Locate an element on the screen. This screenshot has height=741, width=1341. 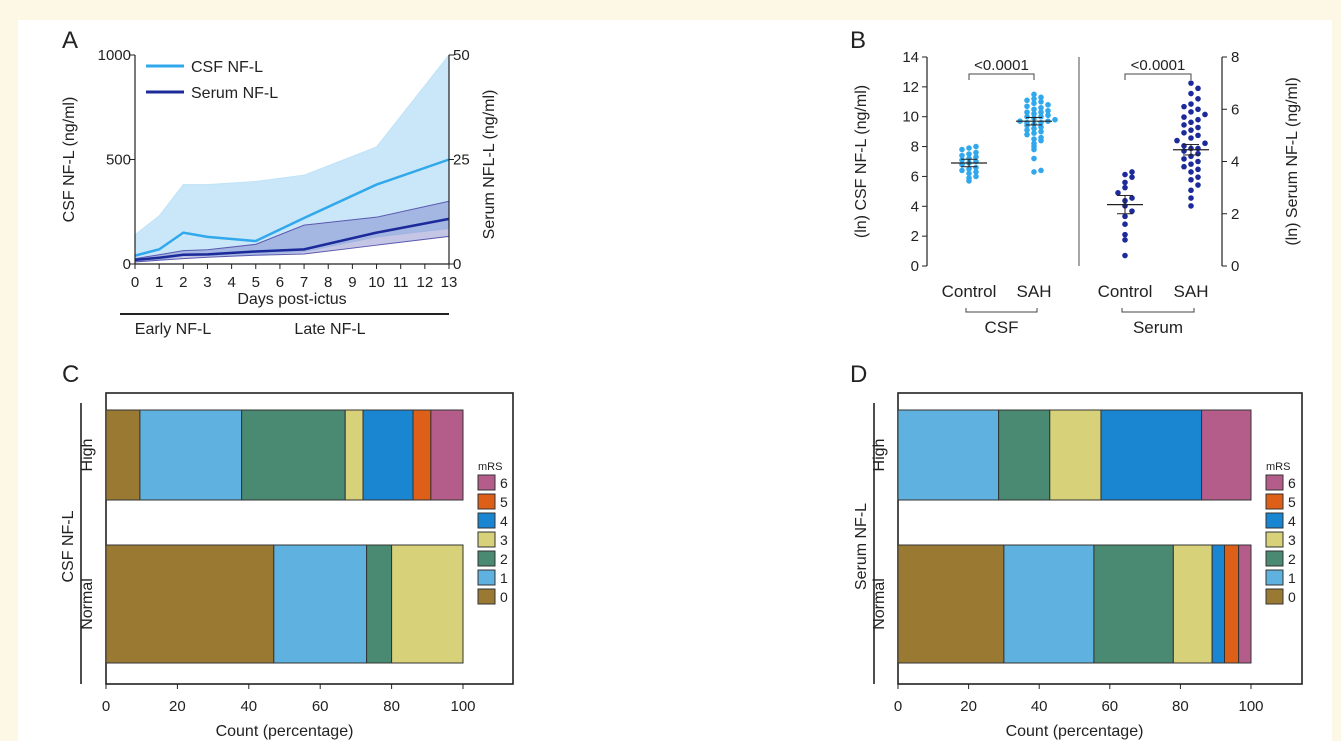
y-tick-label: 2 is located at coordinates (915, 236).